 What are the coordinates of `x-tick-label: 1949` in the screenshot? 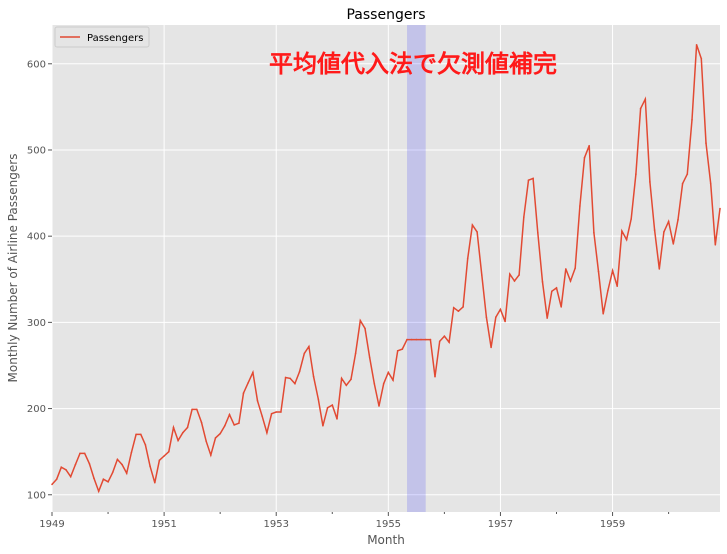 It's located at (51, 524).